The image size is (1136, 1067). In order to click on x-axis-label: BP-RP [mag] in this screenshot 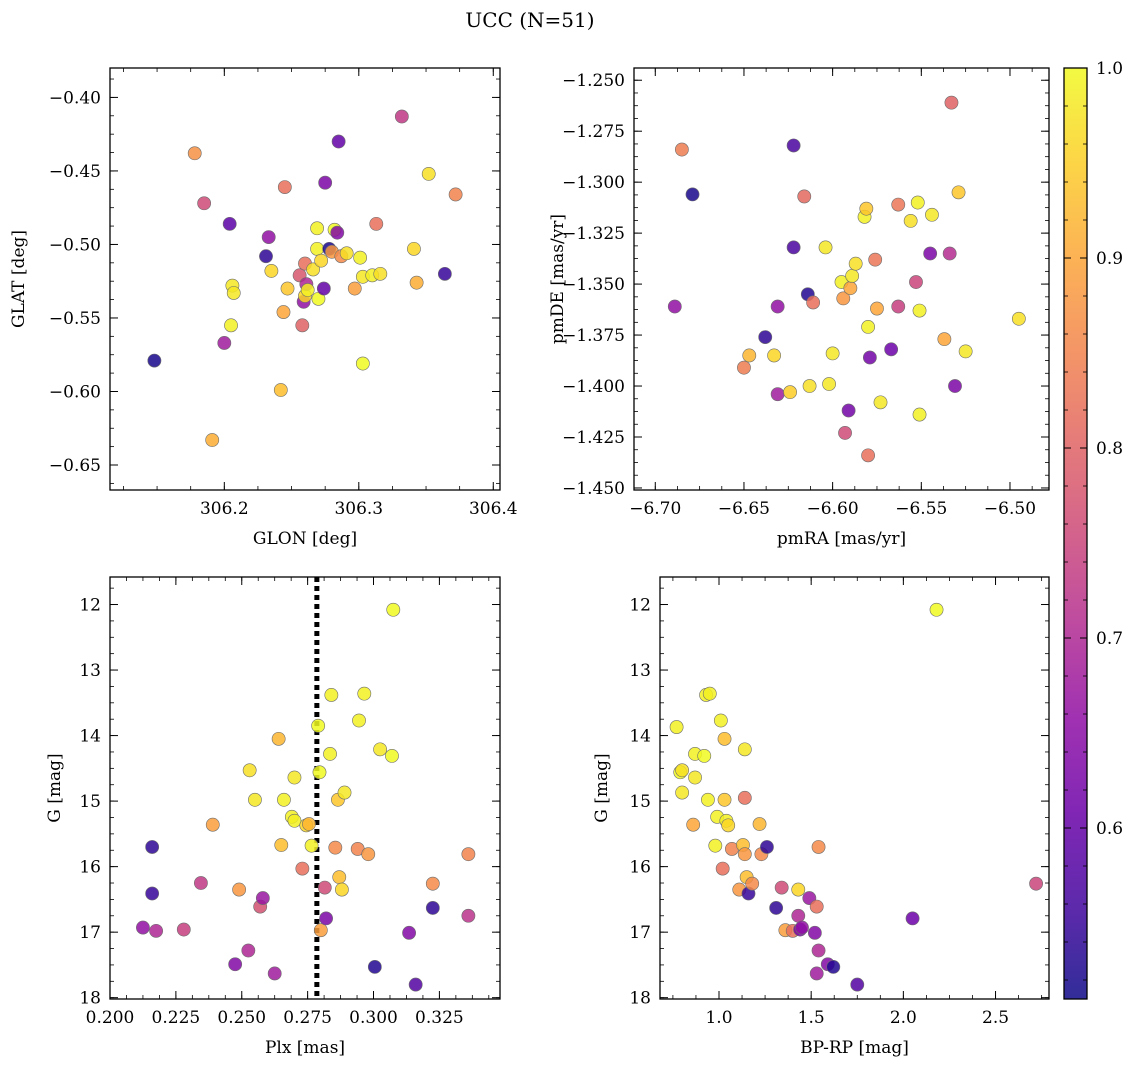, I will do `click(854, 1048)`.